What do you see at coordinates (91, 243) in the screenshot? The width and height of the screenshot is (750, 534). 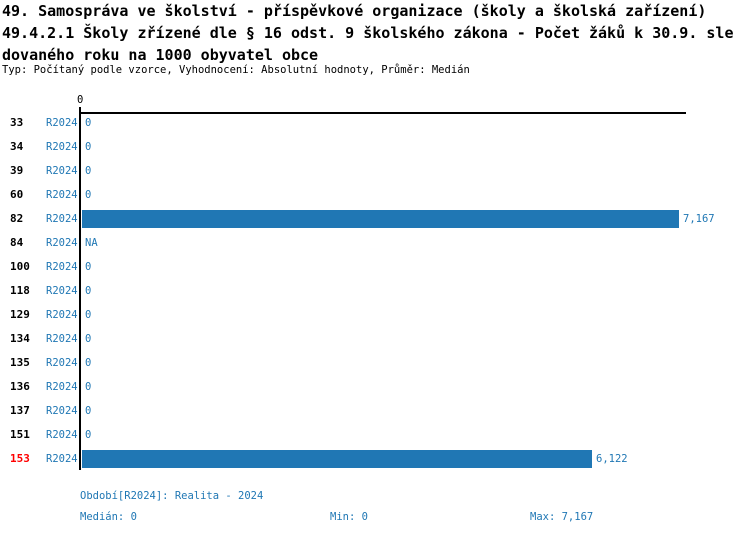 I see `bar-value-label: NA` at bounding box center [91, 243].